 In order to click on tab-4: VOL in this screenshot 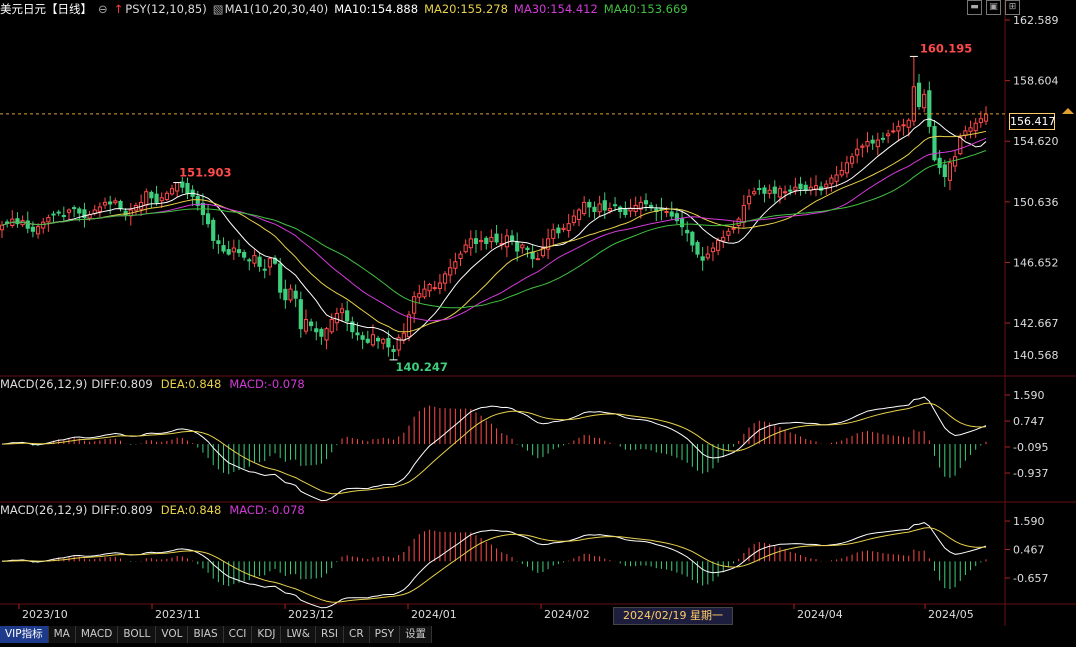, I will do `click(172, 634)`.